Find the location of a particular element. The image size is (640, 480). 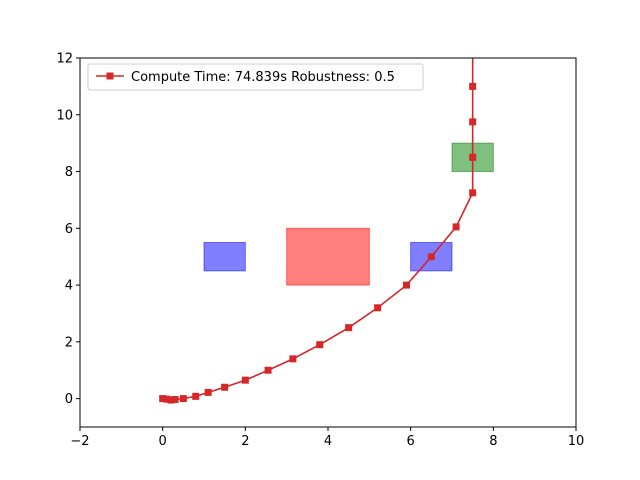

x-tick-label: −2 is located at coordinates (79, 441).